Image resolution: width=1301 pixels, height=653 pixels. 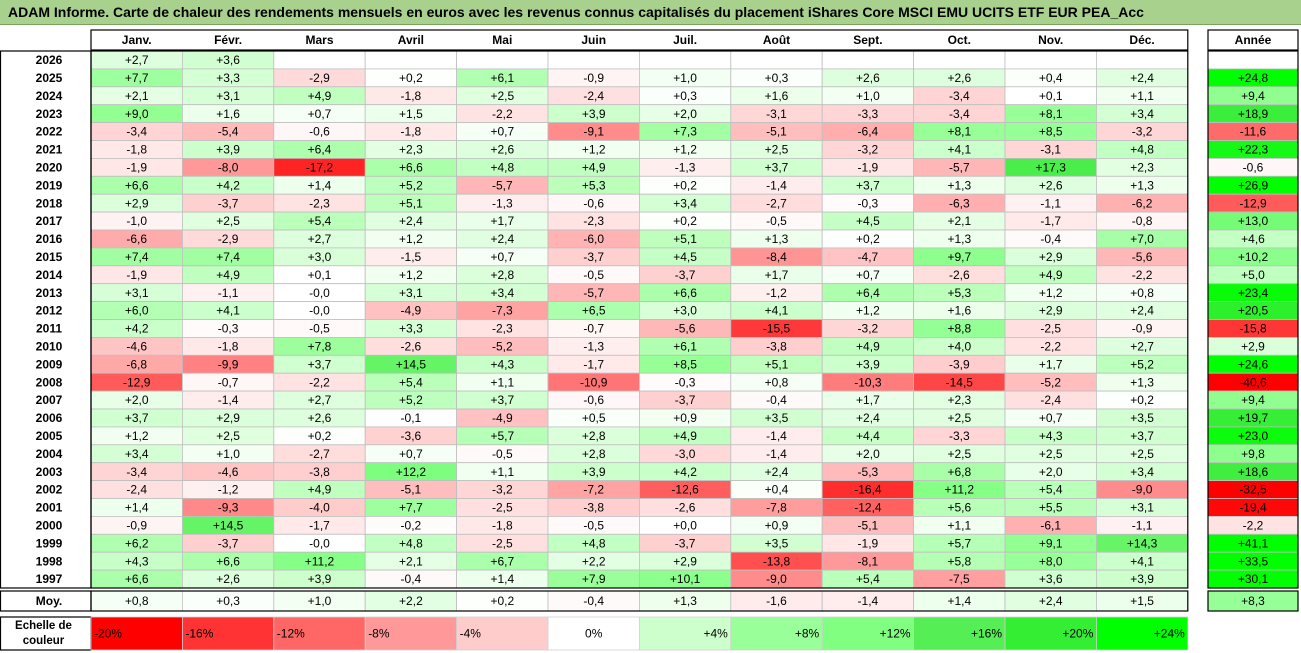 I want to click on cell-value: +7,3, so click(x=685, y=132).